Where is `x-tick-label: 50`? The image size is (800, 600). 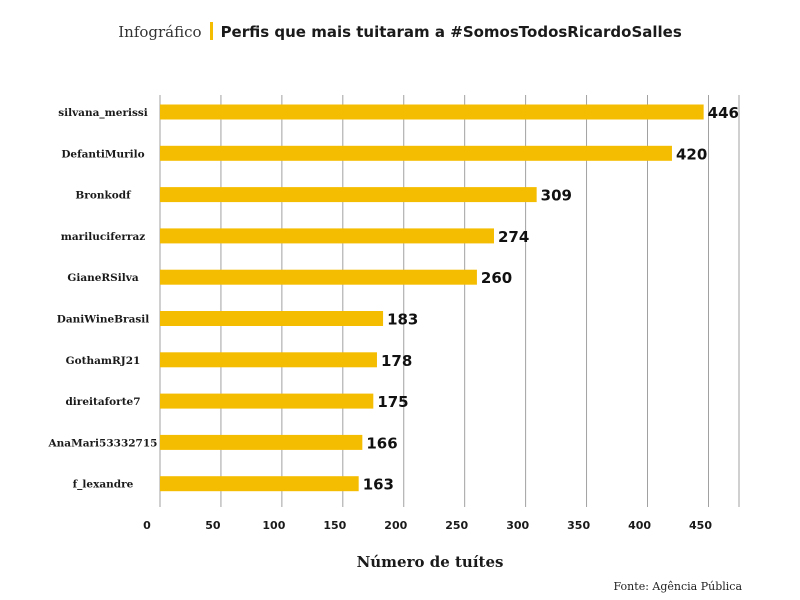 x-tick-label: 50 is located at coordinates (213, 525).